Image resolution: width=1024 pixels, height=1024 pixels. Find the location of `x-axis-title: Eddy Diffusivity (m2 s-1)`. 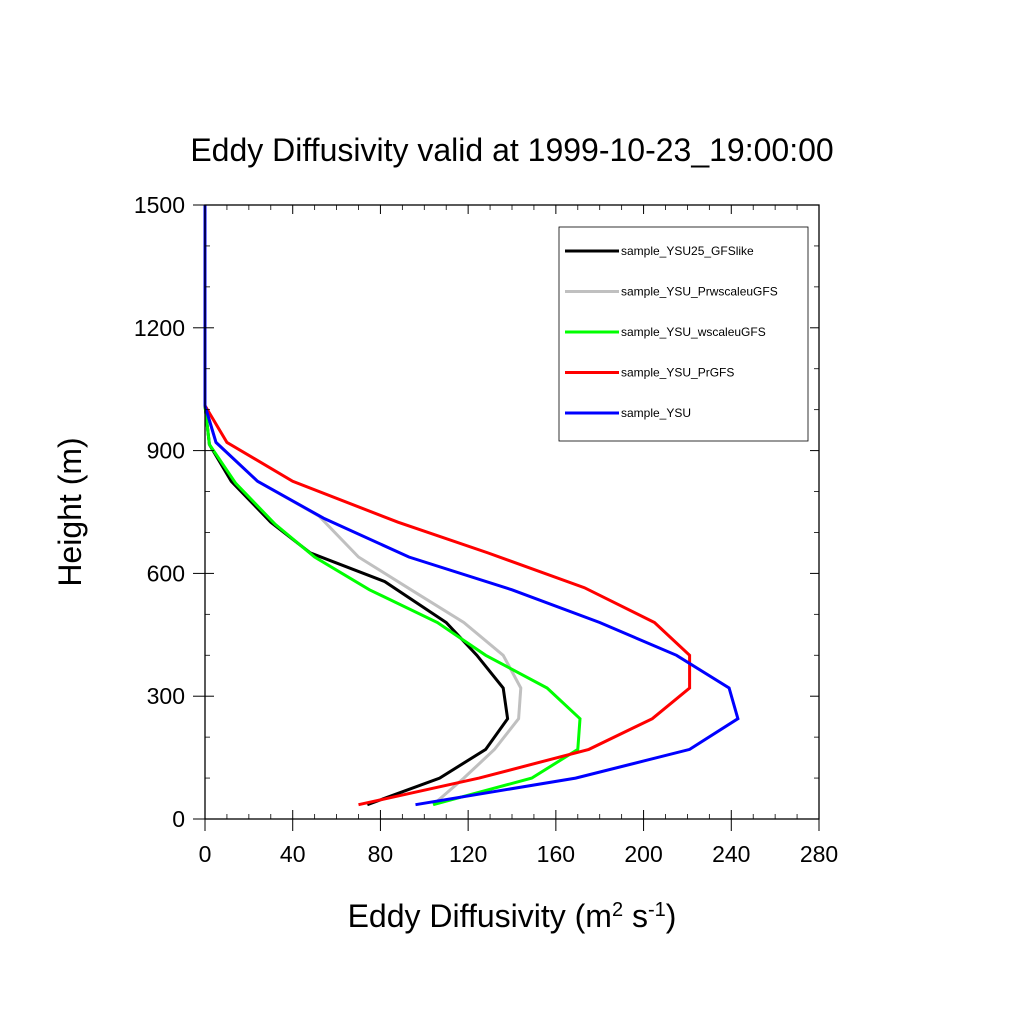

x-axis-title: Eddy Diffusivity (m2 s-1) is located at coordinates (512, 916).